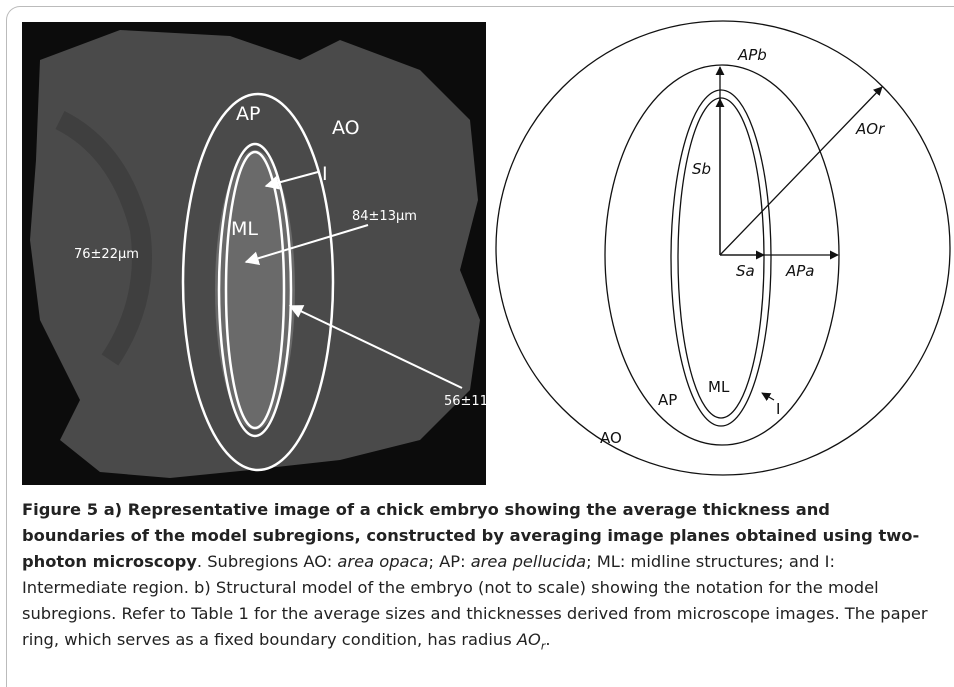 The height and width of the screenshot is (687, 954). I want to click on i-ellipse, so click(721, 258).